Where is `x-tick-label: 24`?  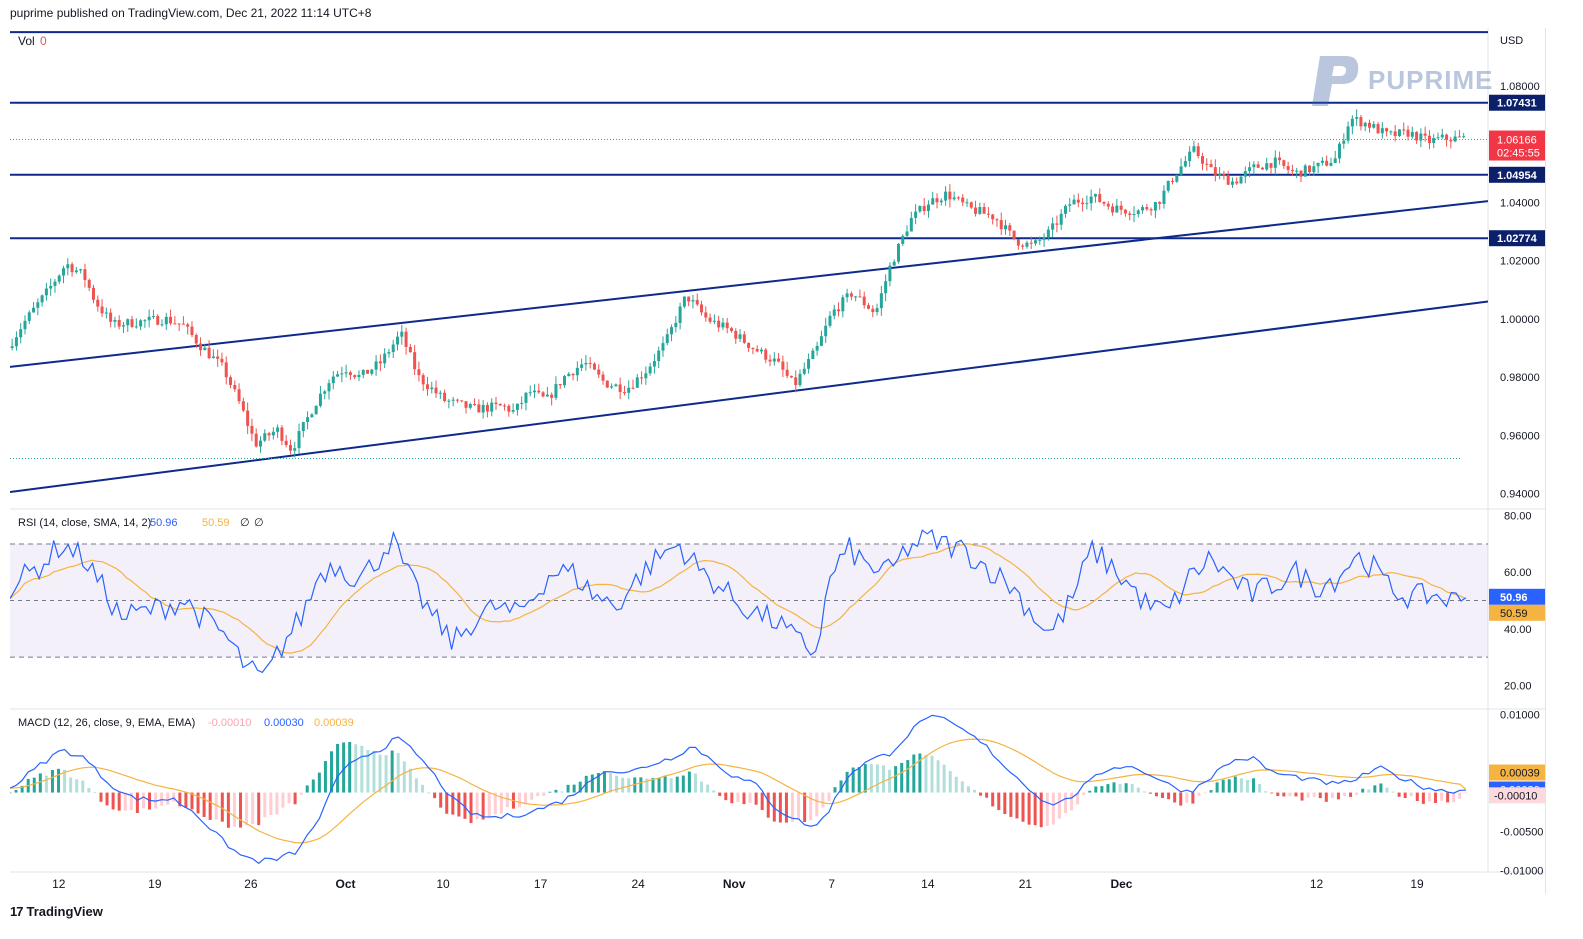
x-tick-label: 24 is located at coordinates (638, 884).